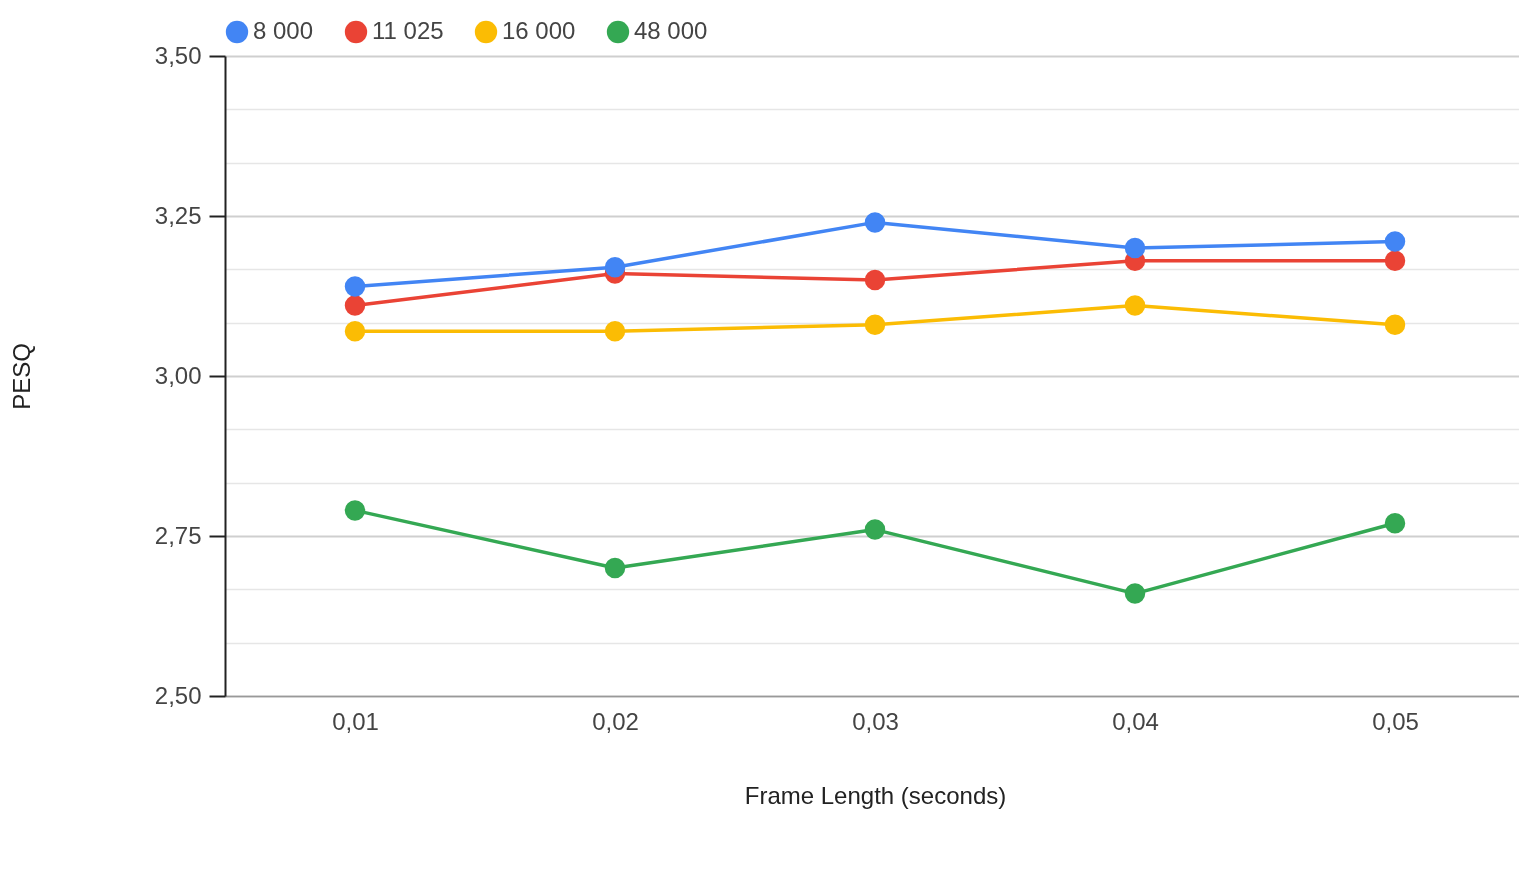  Describe the element at coordinates (283, 30) in the screenshot. I see `legend-label: 8 000` at that location.